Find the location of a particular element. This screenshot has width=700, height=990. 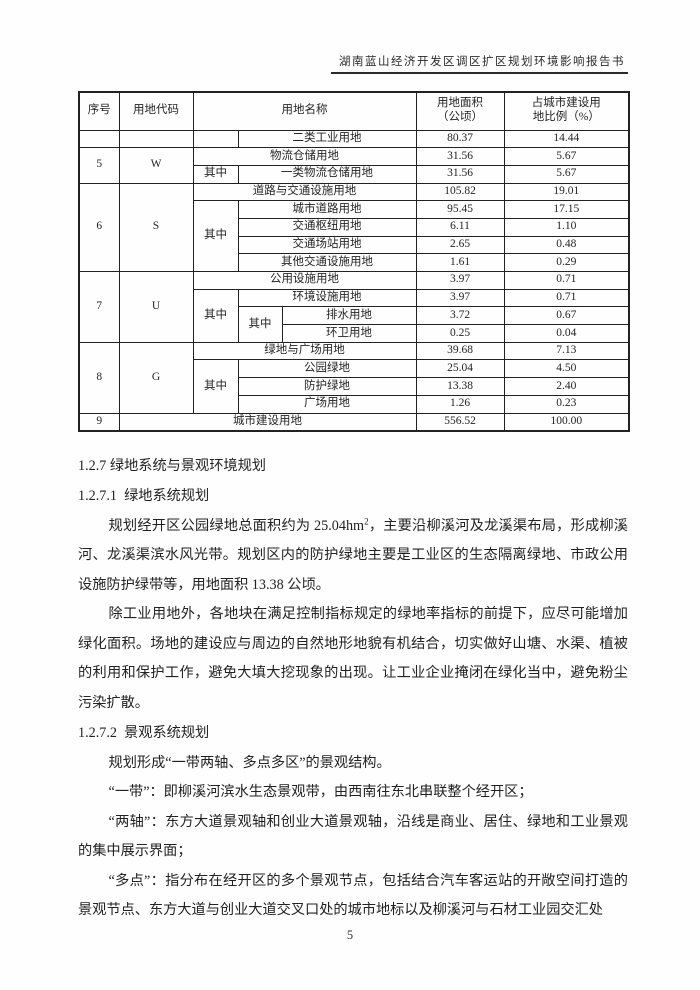

cell-land-name: 绿地与广场用地 is located at coordinates (304, 351).